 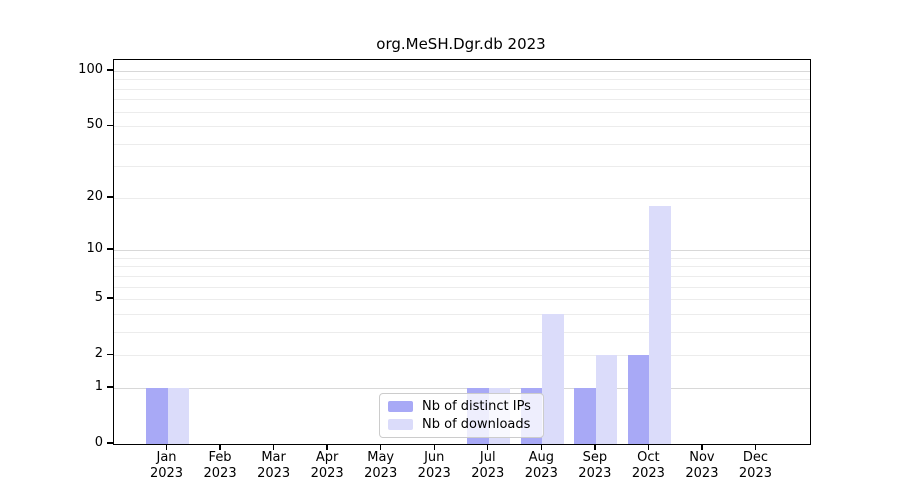 What do you see at coordinates (541, 465) in the screenshot?
I see `x-axis-label: Aug 2023` at bounding box center [541, 465].